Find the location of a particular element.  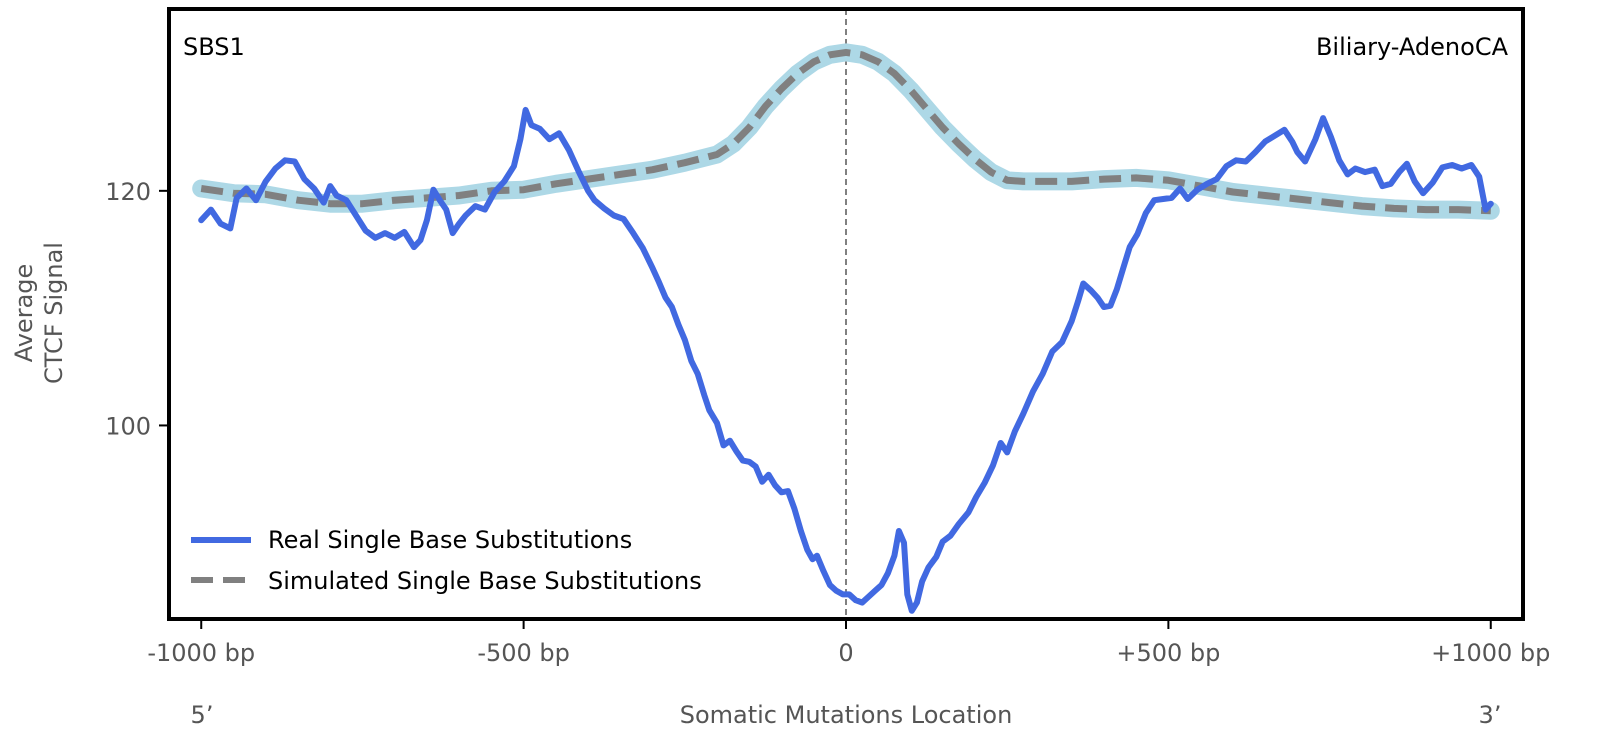

cancer-type-label: Biliary-AdenoCA is located at coordinates (1412, 47).